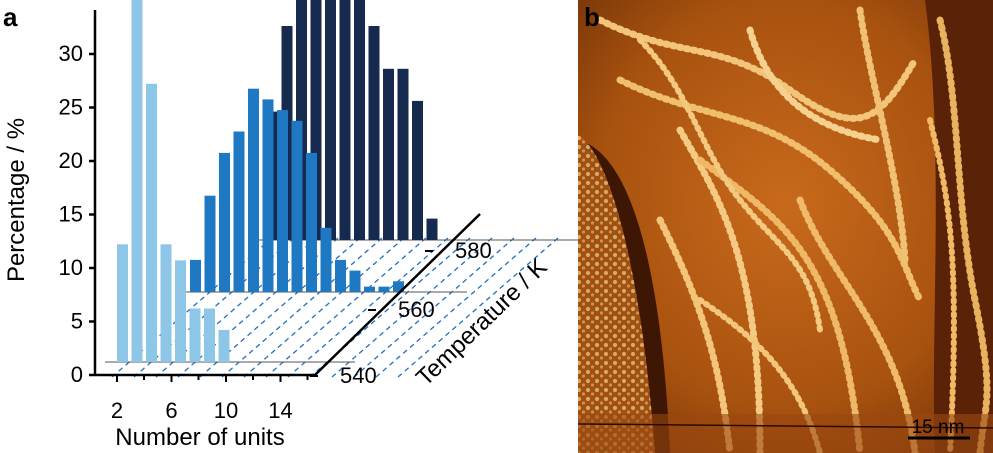 The height and width of the screenshot is (453, 993). I want to click on stm-bottom-band, so click(785, 433).